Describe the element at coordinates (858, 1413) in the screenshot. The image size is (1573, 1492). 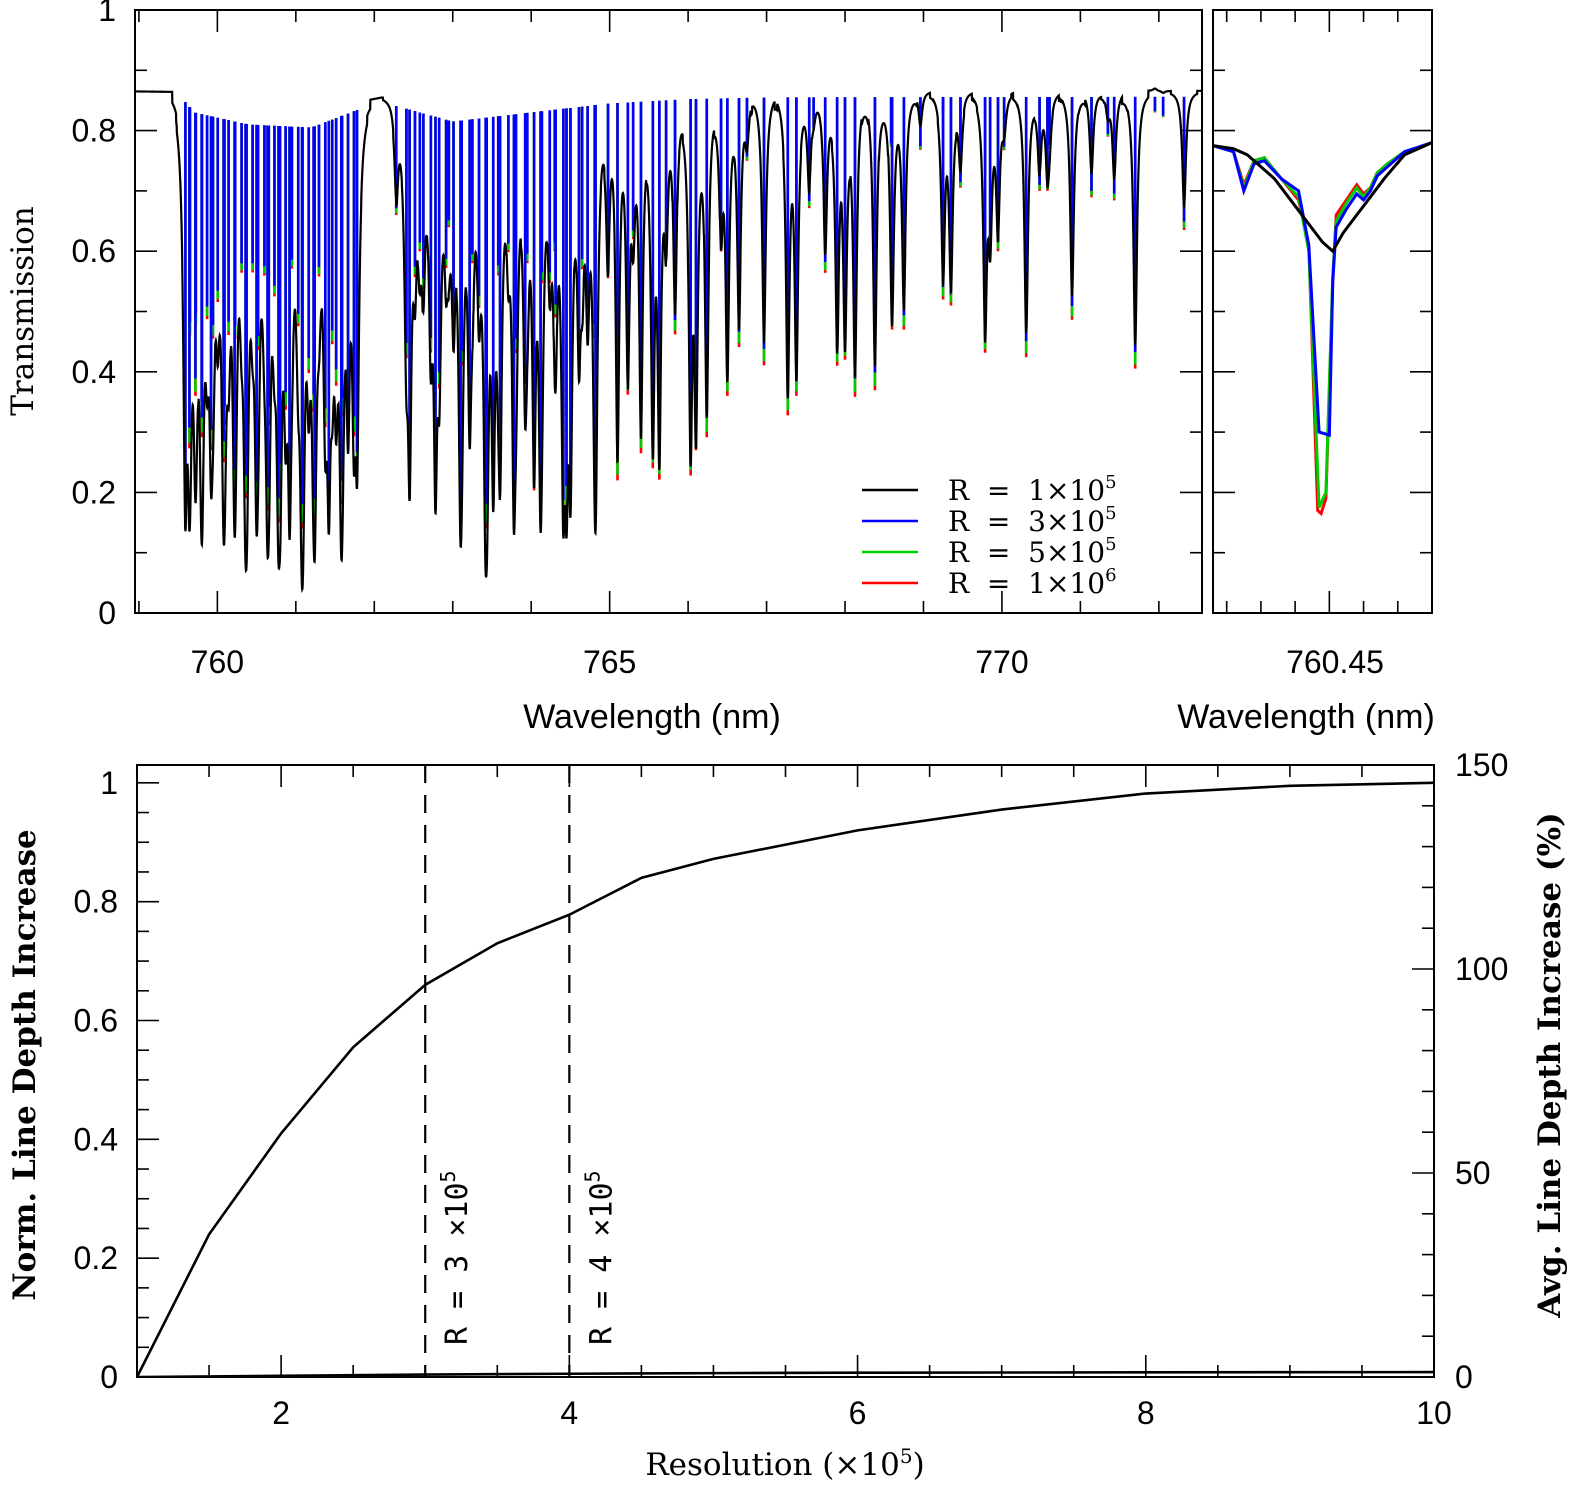
I see `res-x-tick-label: 6` at that location.